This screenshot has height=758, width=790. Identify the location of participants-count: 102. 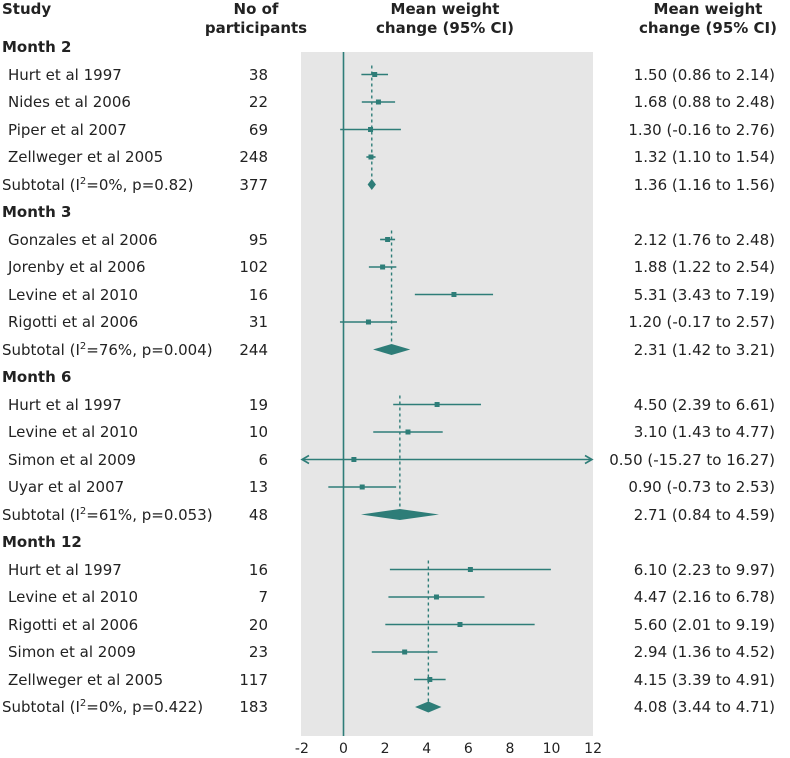
(253, 267).